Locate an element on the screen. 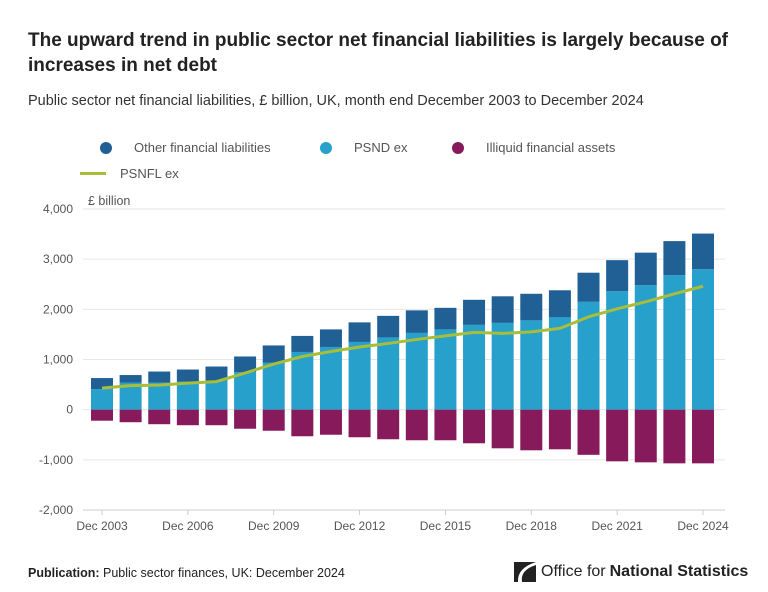 The height and width of the screenshot is (592, 768). y-axis-label: £ billion is located at coordinates (109, 201).